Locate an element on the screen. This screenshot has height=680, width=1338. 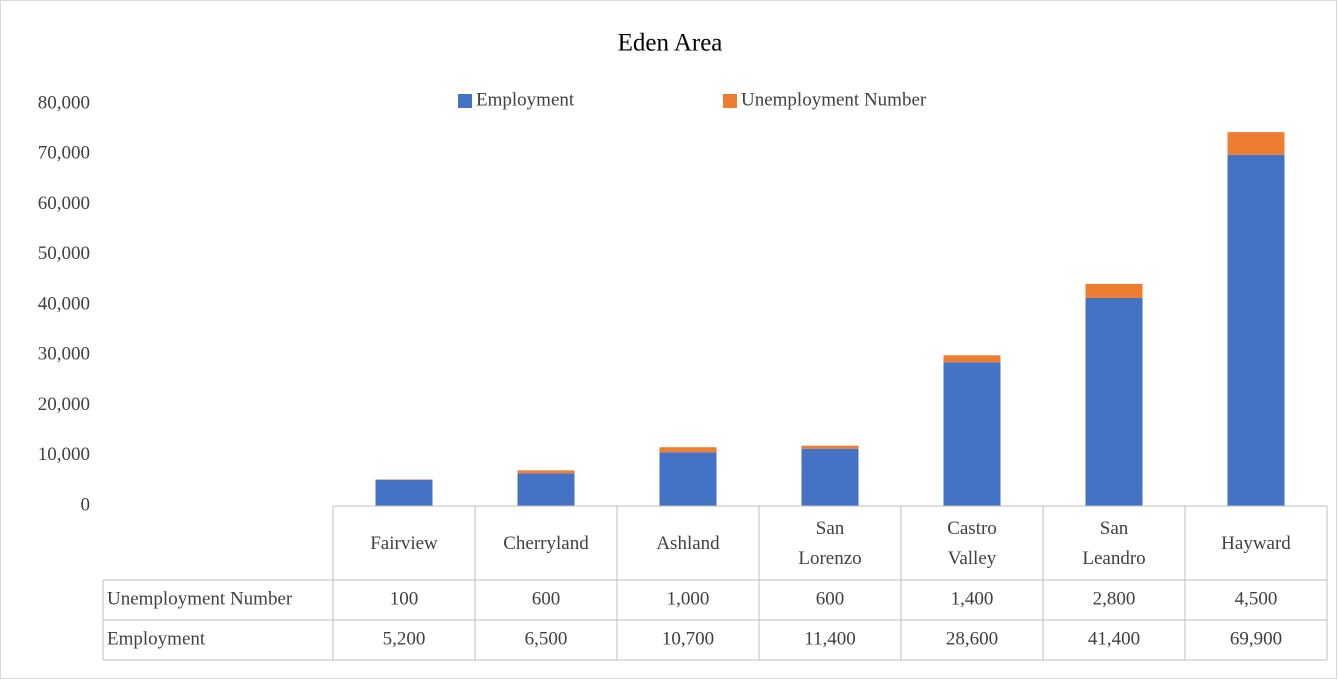
category-cell: Ashland is located at coordinates (688, 543).